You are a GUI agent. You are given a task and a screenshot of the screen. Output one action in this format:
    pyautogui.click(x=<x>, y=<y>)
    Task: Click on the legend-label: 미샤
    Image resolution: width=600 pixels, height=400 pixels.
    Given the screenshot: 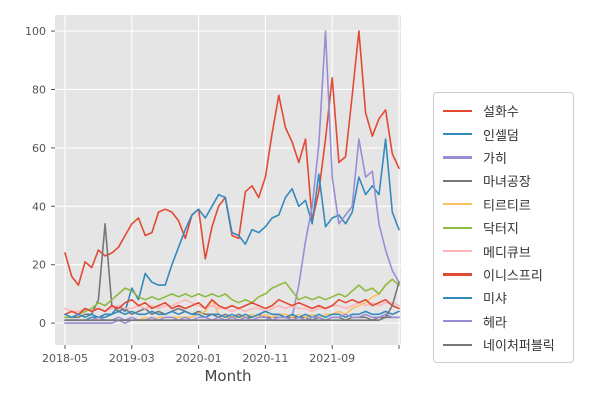 What is the action you would take?
    pyautogui.click(x=495, y=300)
    